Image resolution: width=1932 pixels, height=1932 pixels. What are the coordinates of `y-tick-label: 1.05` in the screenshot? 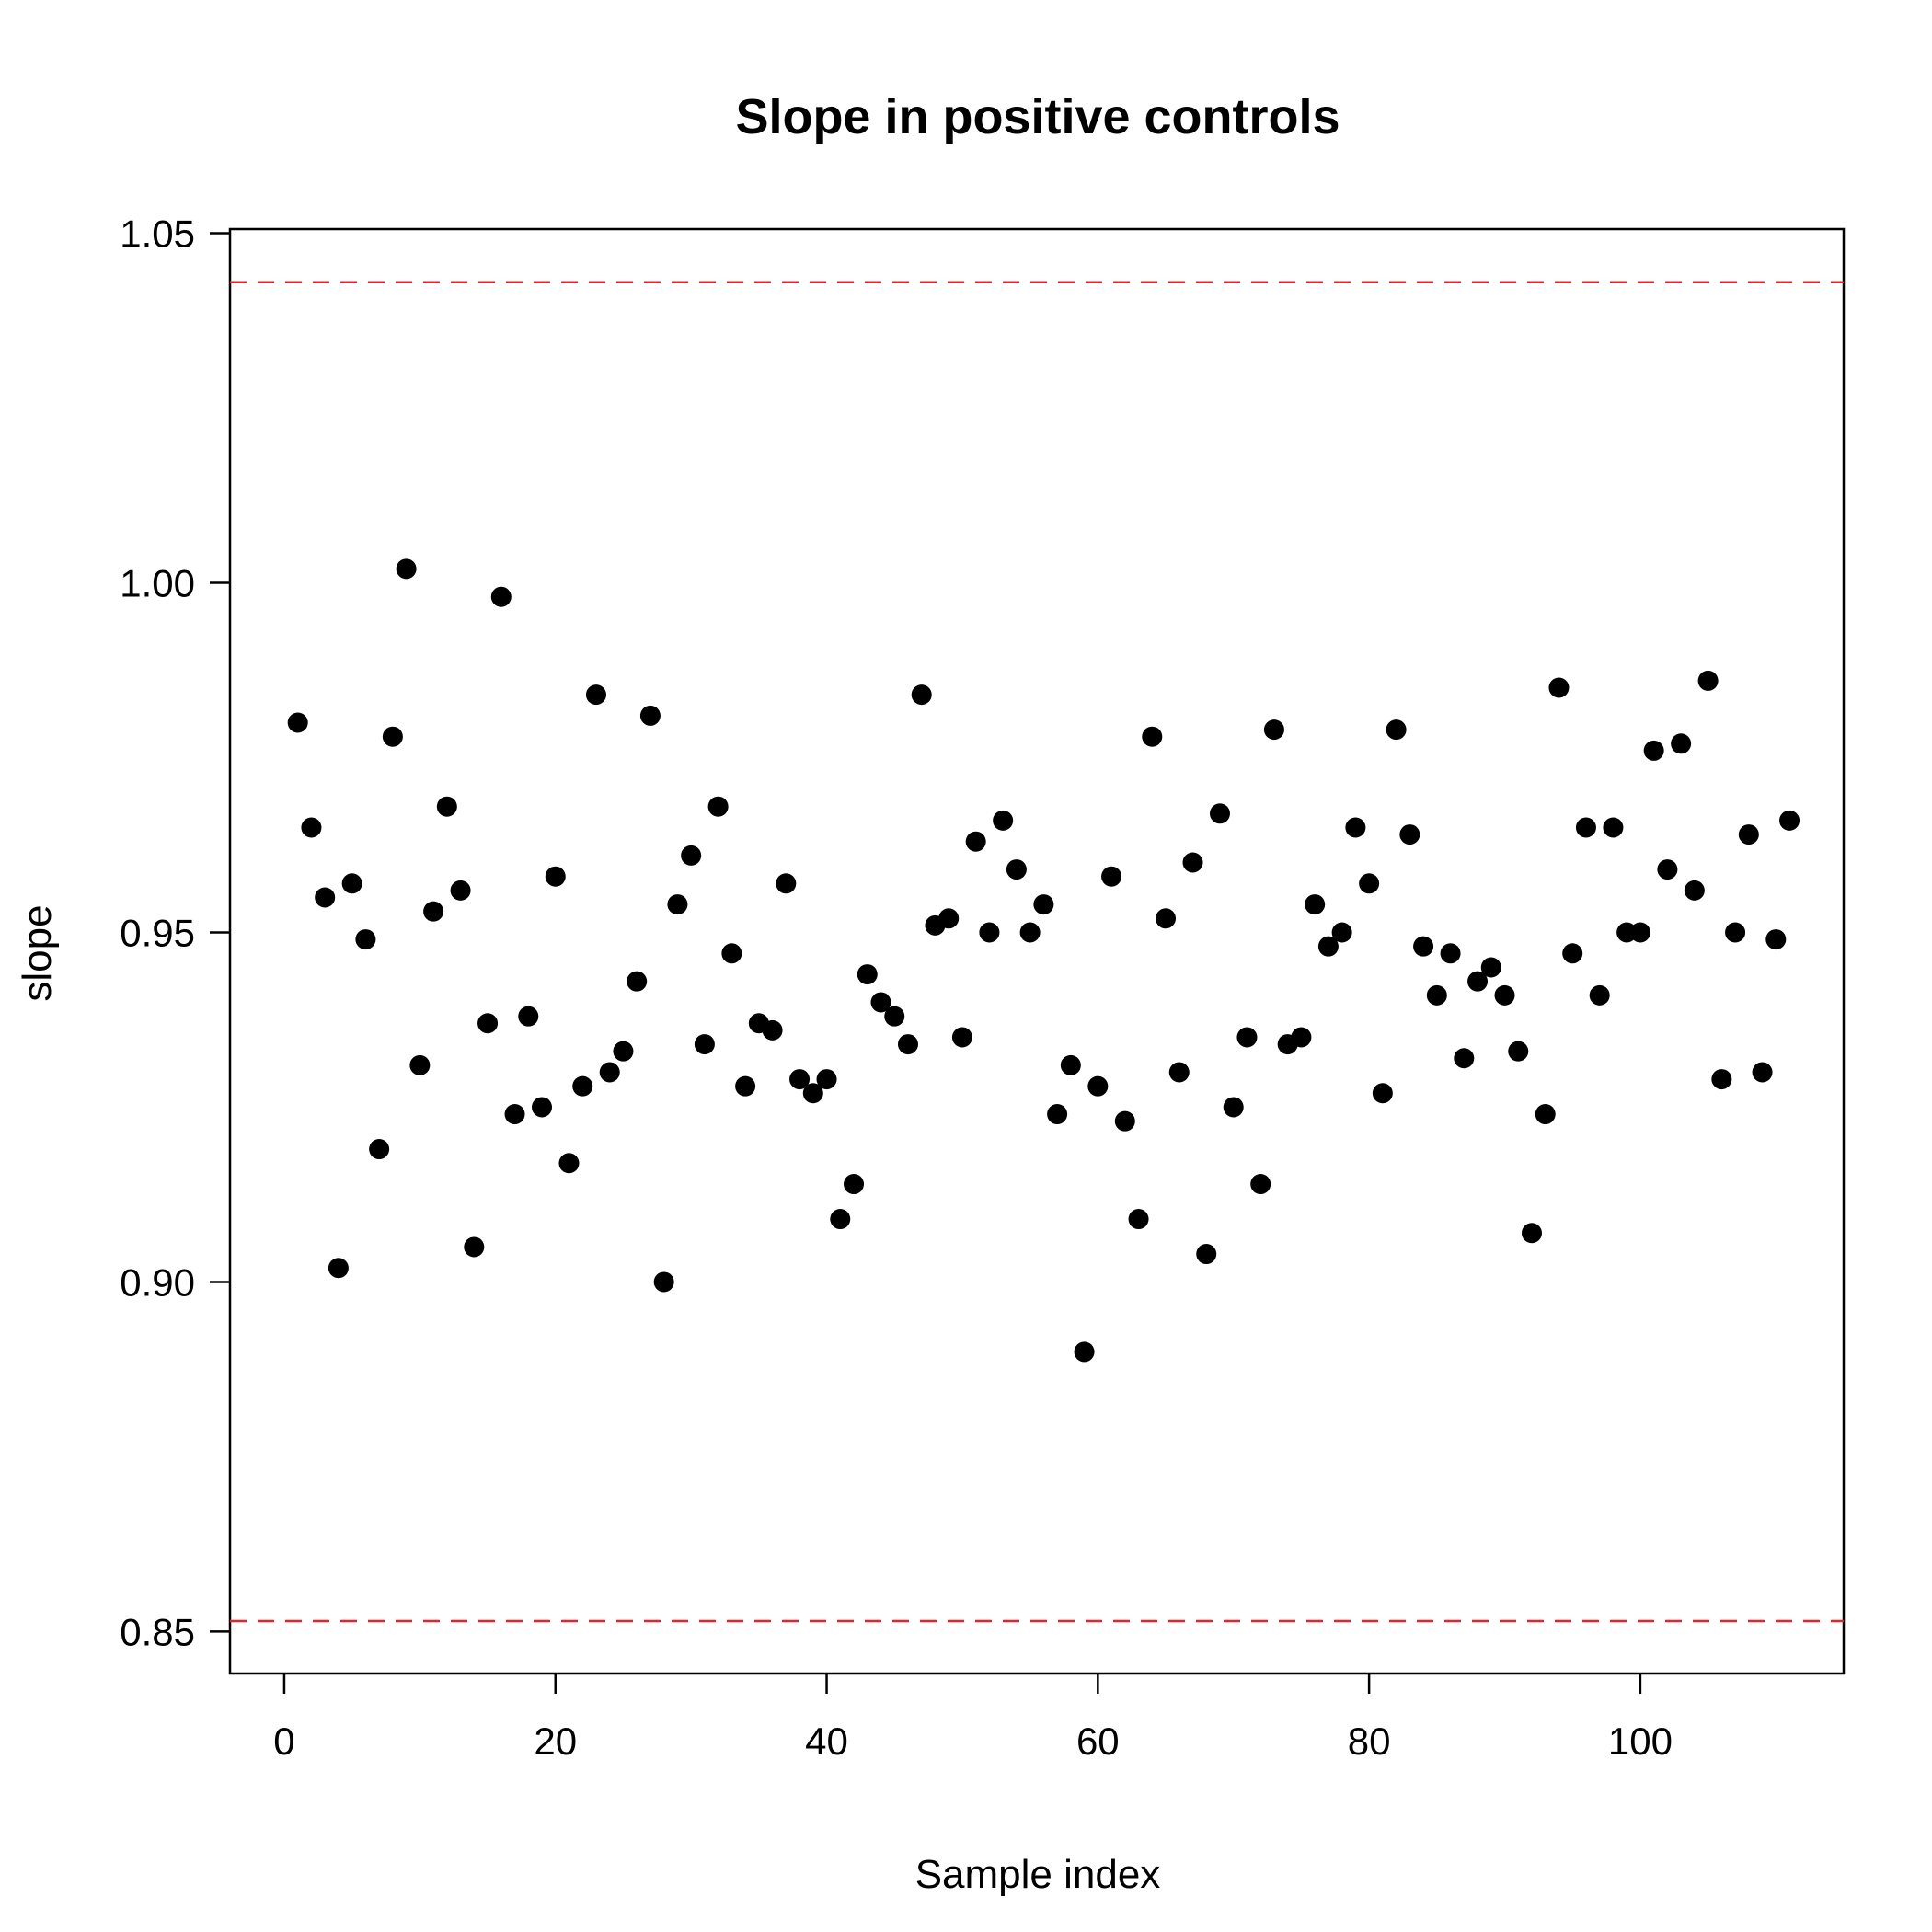 It's located at (157, 234).